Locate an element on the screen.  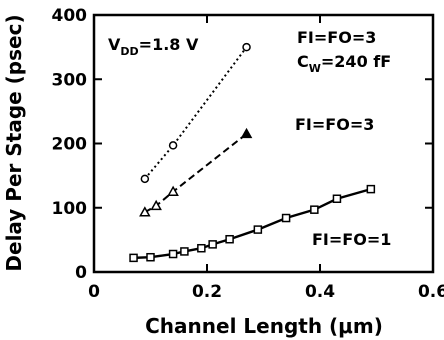
x-tick-label: 0 is located at coordinates (94, 292).